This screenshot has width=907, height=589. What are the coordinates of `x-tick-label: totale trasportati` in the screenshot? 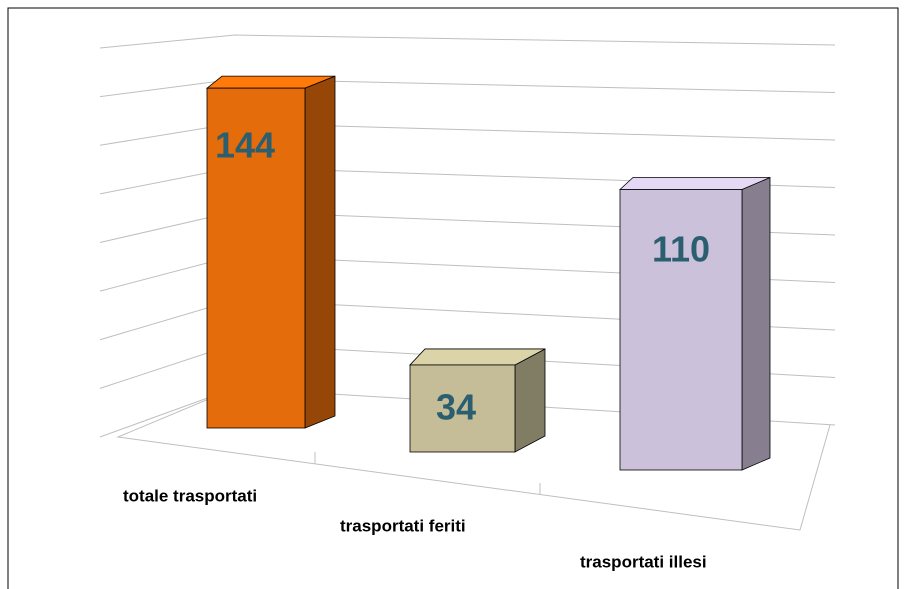 It's located at (190, 495).